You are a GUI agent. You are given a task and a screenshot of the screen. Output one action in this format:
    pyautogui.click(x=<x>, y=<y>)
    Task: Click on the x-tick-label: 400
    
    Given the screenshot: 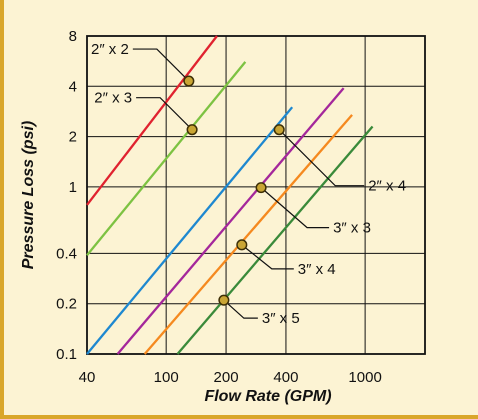 What is the action you would take?
    pyautogui.click(x=285, y=377)
    